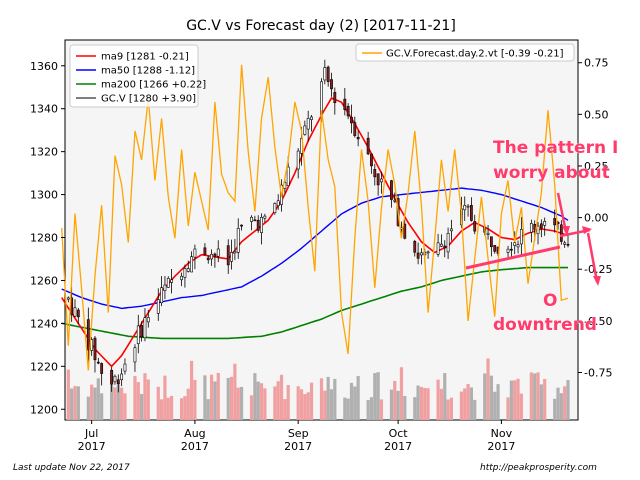 The height and width of the screenshot is (480, 640). I want to click on legend-left-box, so click(134, 76).